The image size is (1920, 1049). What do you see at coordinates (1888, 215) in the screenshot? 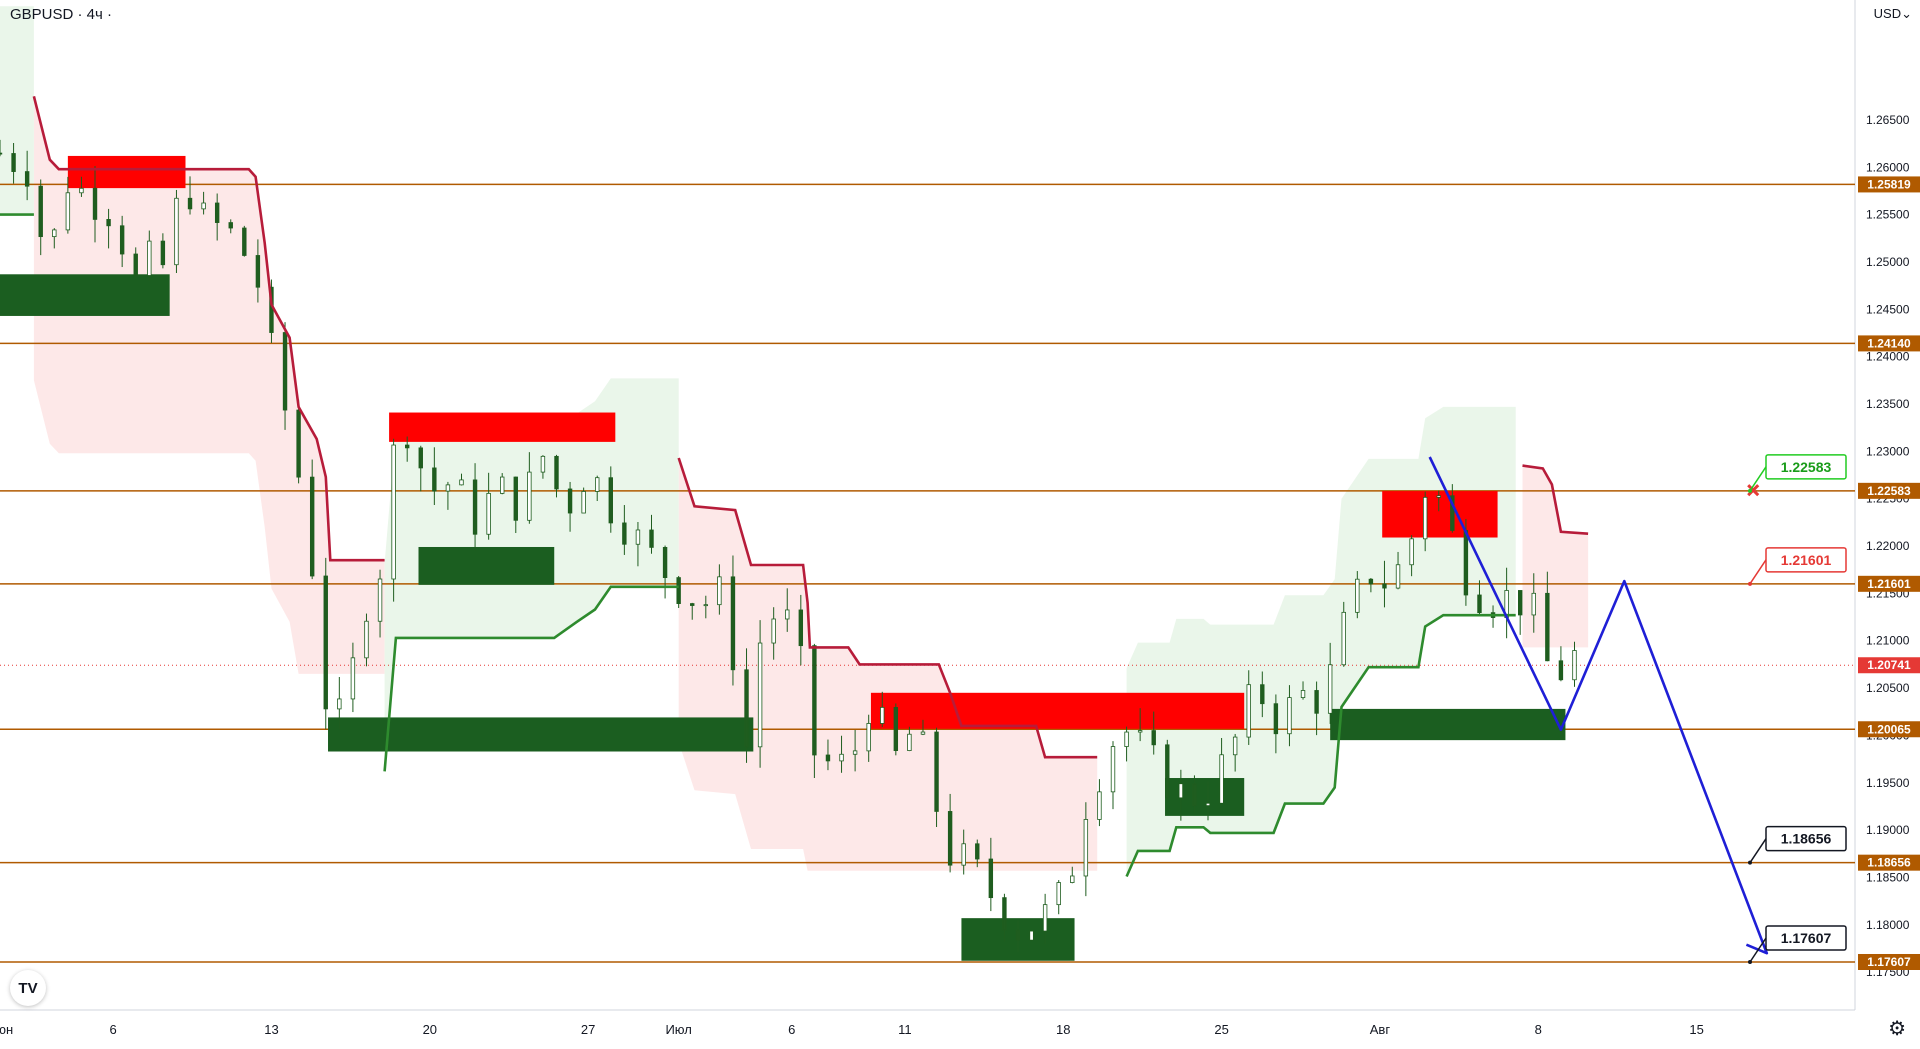
I see `price-tick-label: 1.25500` at bounding box center [1888, 215].